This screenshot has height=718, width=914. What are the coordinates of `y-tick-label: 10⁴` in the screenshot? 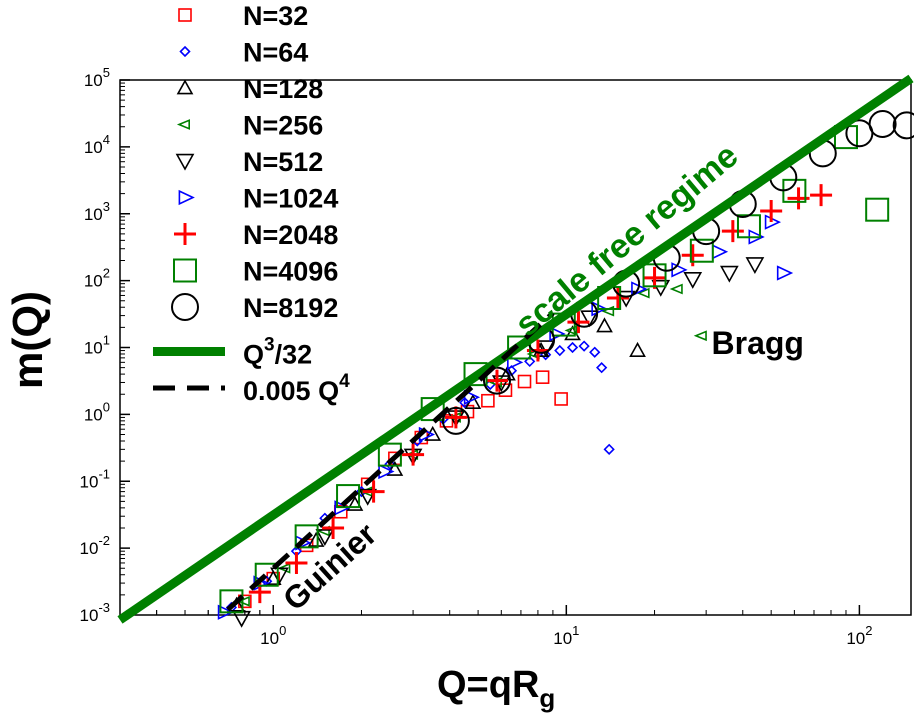 It's located at (97, 144).